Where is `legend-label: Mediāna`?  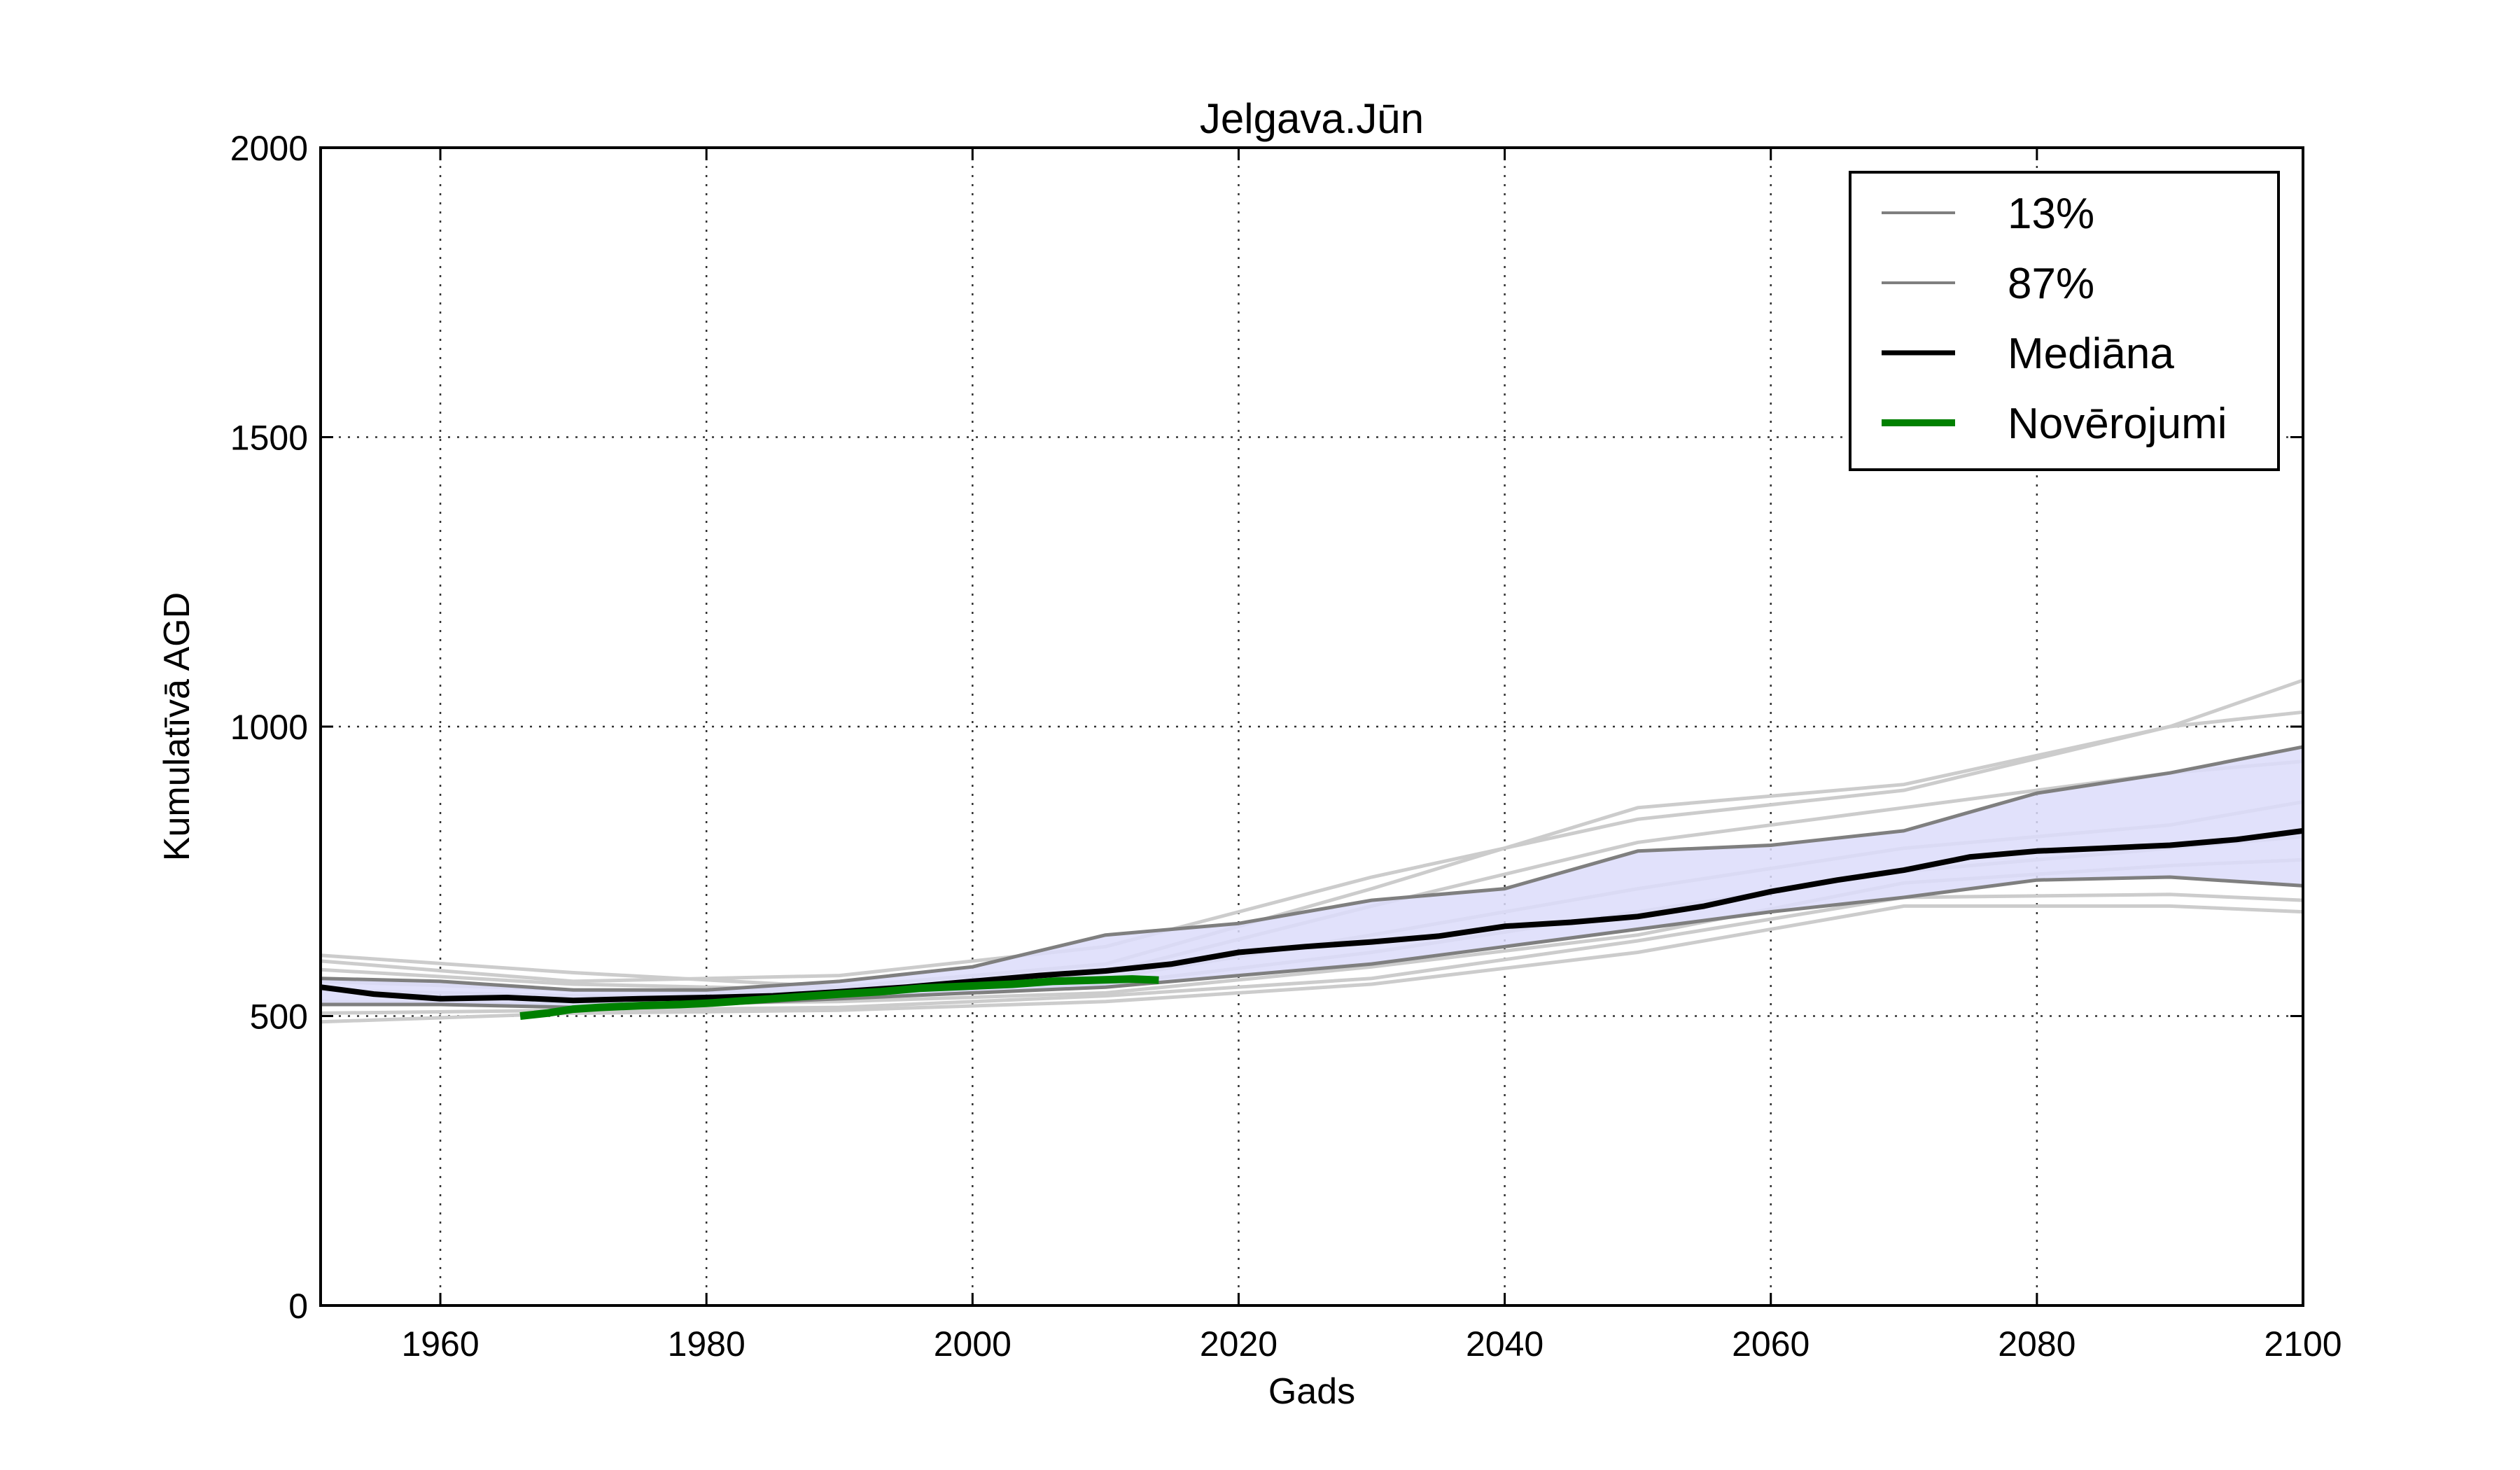
legend-label: Mediāna is located at coordinates (2091, 354).